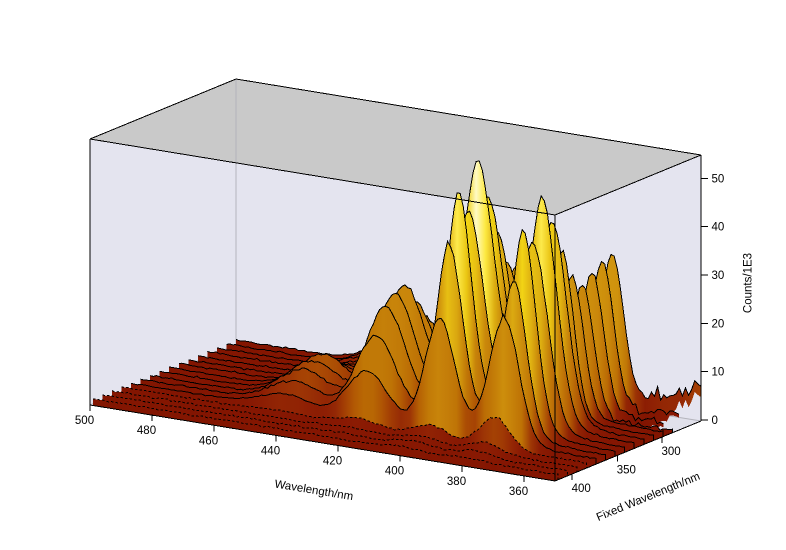  What do you see at coordinates (626, 470) in the screenshot?
I see `svg-text: 350` at bounding box center [626, 470].